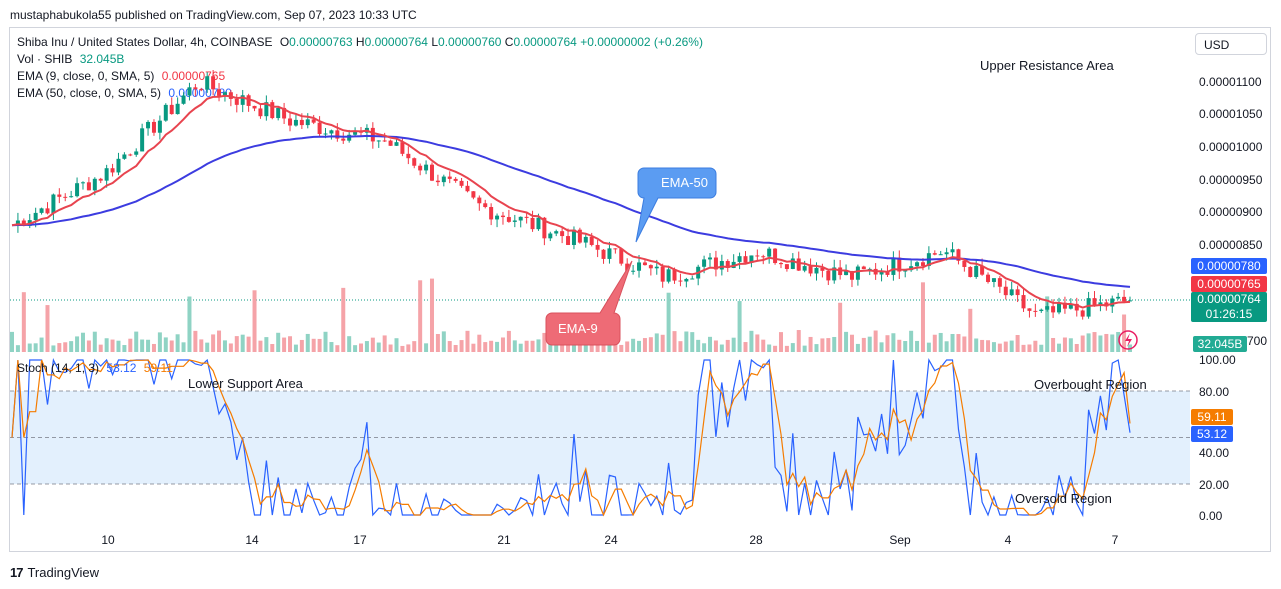 This screenshot has width=1281, height=589. I want to click on ema50-label: EMA (50, close, 0, SMA, 5), so click(89, 93).